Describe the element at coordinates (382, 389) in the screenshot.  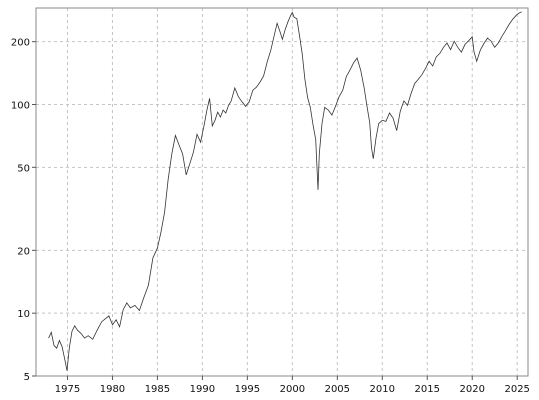
I see `x-tick-label: 2010` at that location.